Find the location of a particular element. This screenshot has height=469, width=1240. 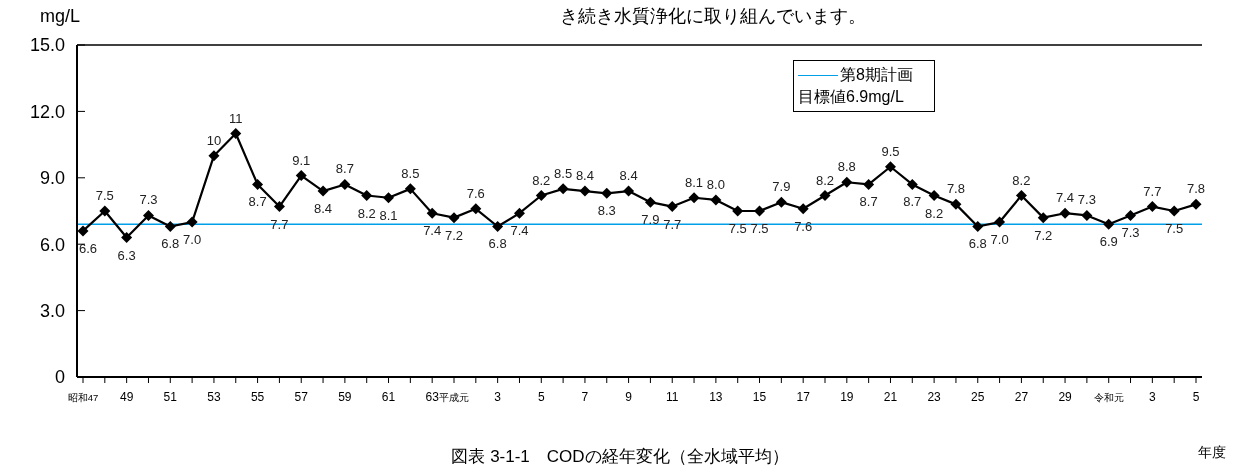

data-label: 9.5 is located at coordinates (890, 151).